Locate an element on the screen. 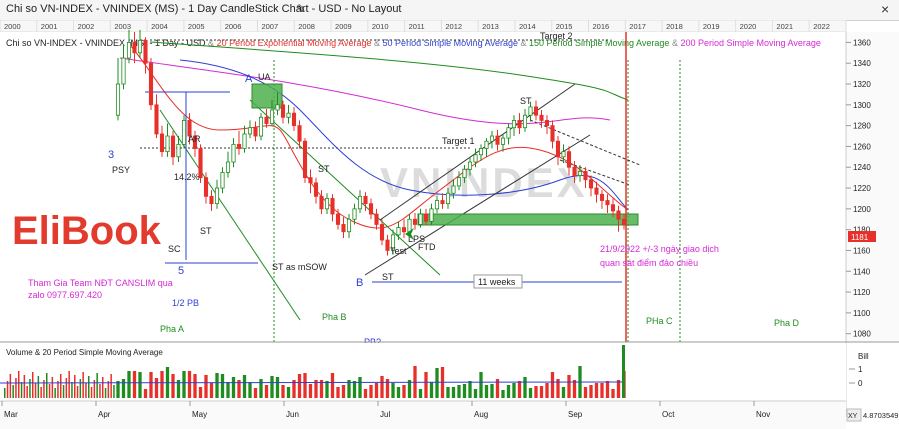 This screenshot has width=899, height=429. duration-box is located at coordinates (498, 281).